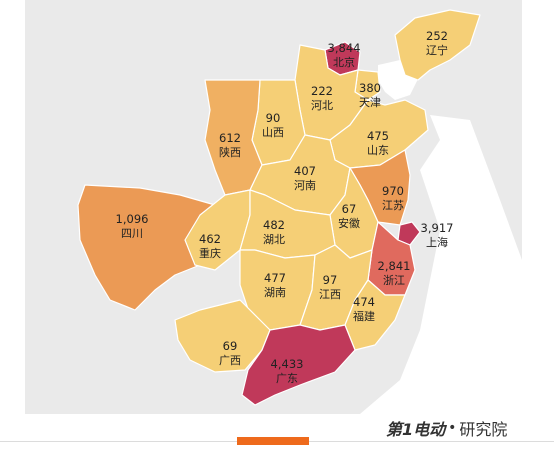 The image size is (554, 453). I want to click on province-name-guangxi: 广西, so click(230, 360).